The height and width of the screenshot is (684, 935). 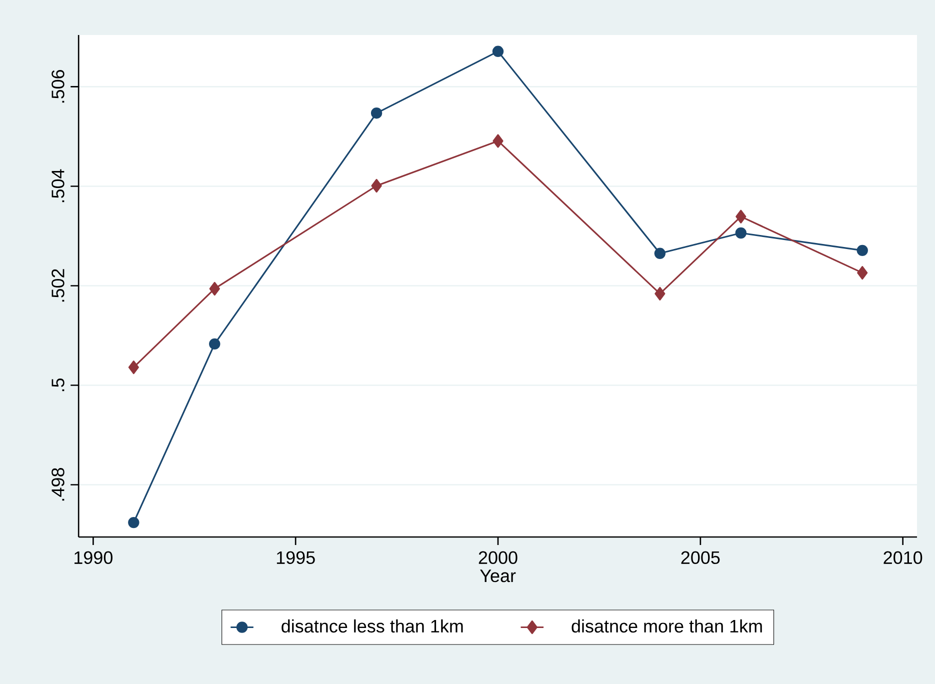 I want to click on x-tick-label: 2005, so click(x=700, y=557).